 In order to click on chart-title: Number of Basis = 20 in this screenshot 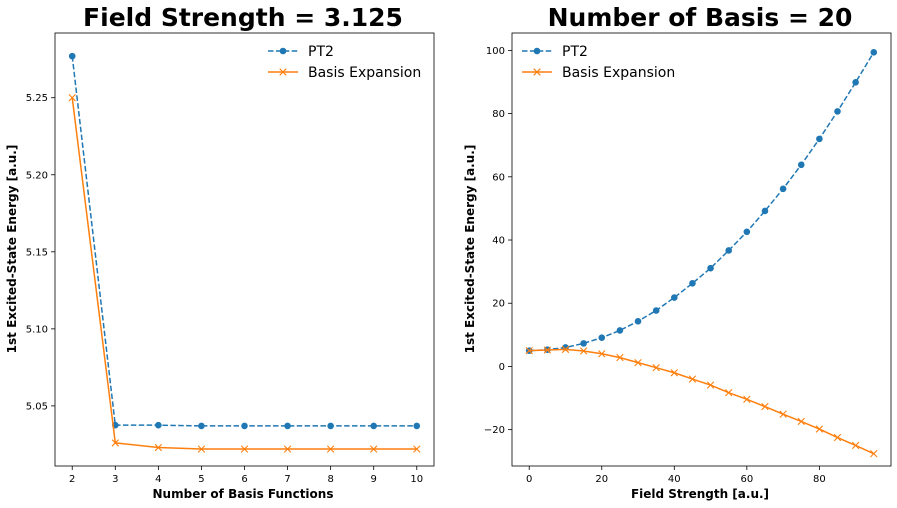, I will do `click(700, 17)`.